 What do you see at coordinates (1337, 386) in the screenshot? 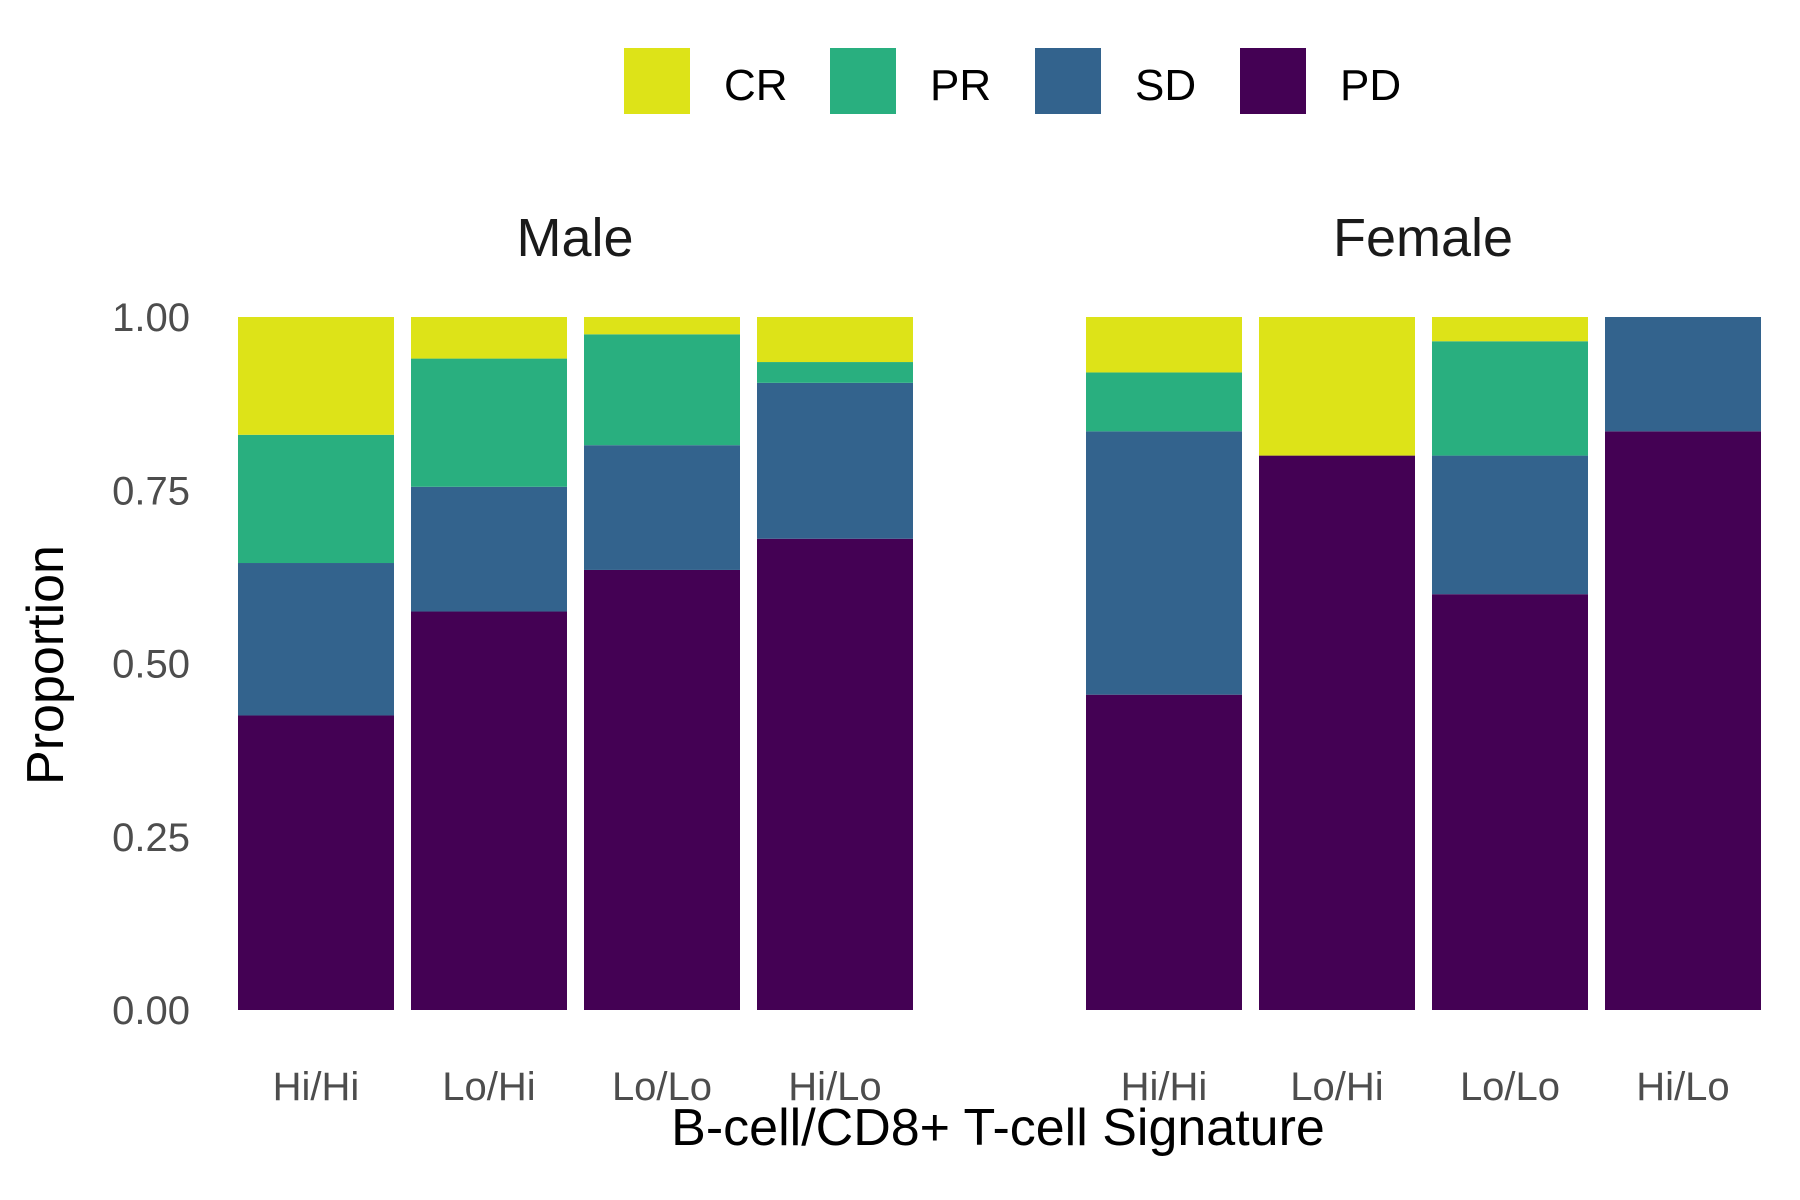
I see `bar-segment-female-lo-hi-cr` at bounding box center [1337, 386].